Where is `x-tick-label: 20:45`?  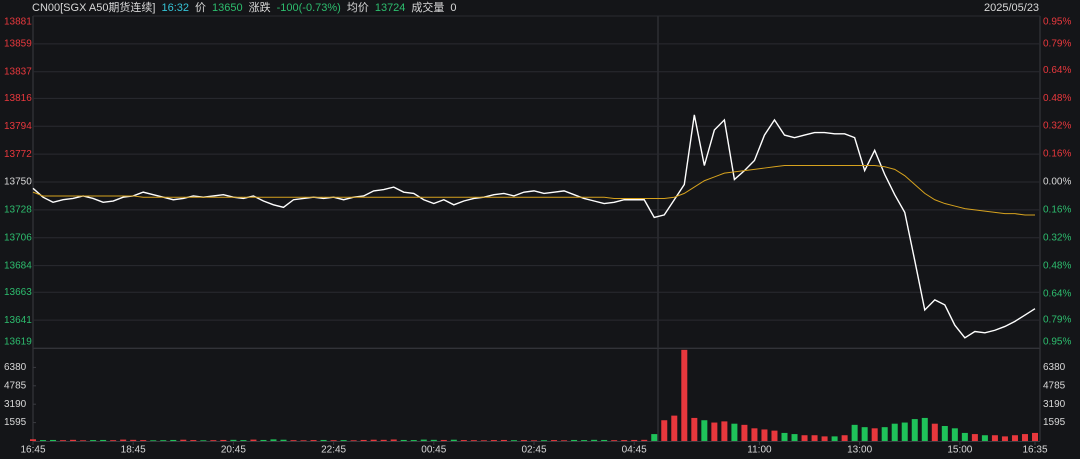
x-tick-label: 20:45 is located at coordinates (233, 450).